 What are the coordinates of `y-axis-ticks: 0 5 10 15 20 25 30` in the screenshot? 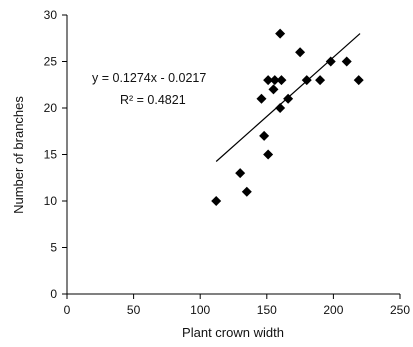 It's located at (55, 154).